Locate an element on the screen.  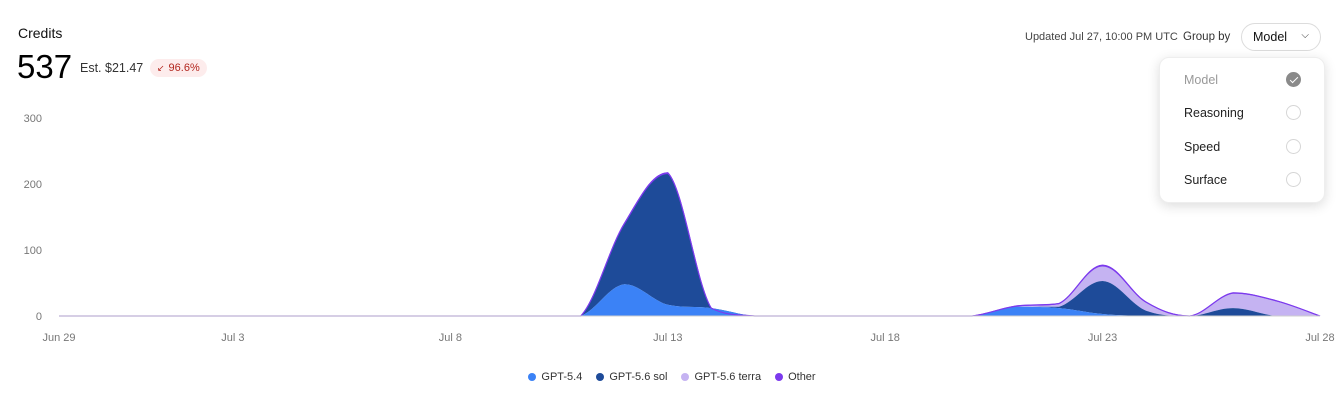
legend-item-gpt-5-6-sol: GPT-5.6 sol is located at coordinates (631, 377).